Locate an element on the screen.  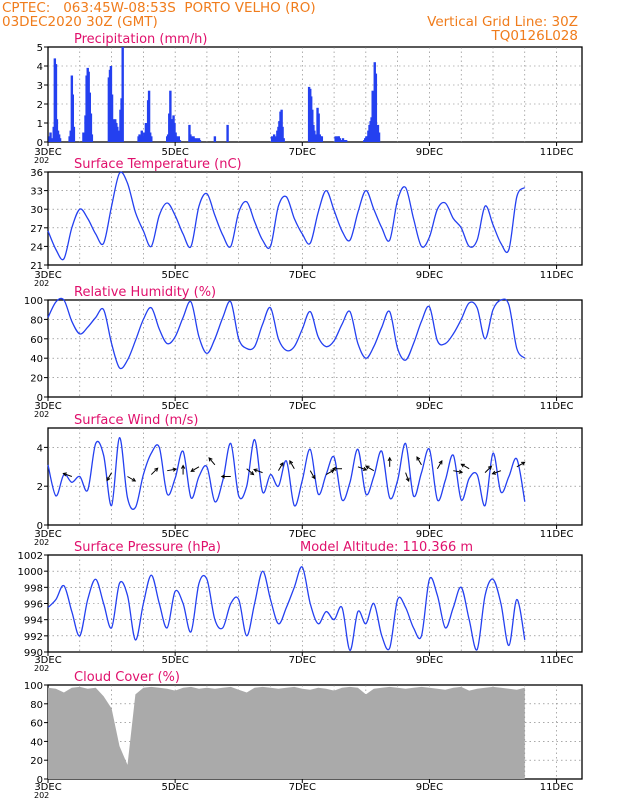
y-tick-label: 60 is located at coordinates (36, 340).